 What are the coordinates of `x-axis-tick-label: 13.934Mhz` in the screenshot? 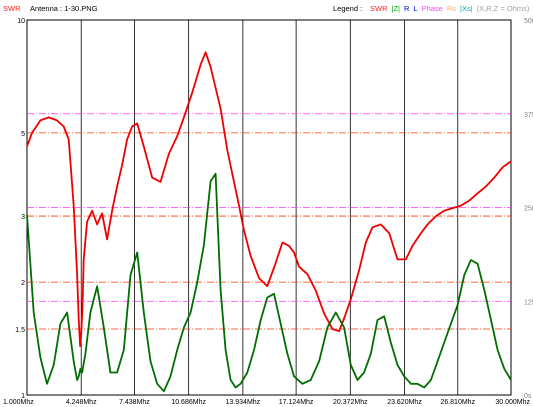 It's located at (243, 402).